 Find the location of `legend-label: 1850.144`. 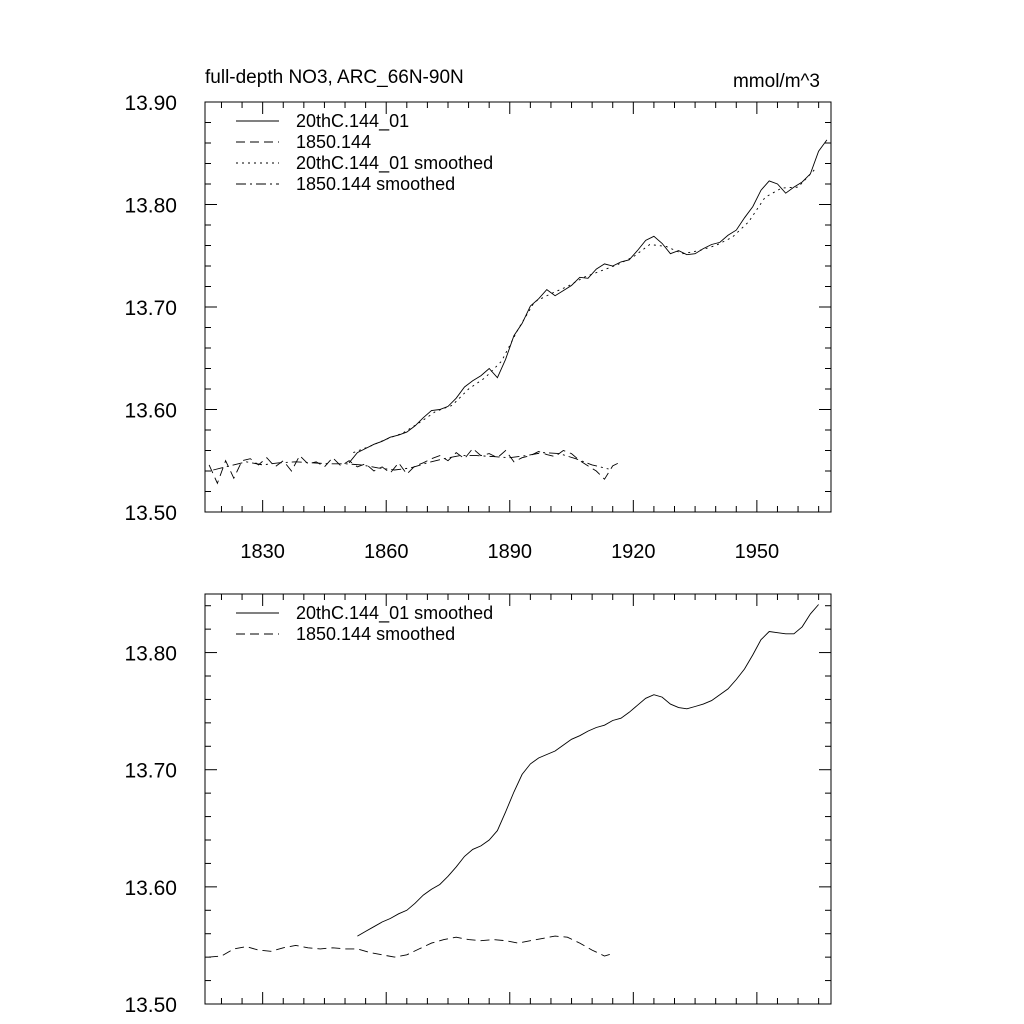

legend-label: 1850.144 is located at coordinates (333, 142).